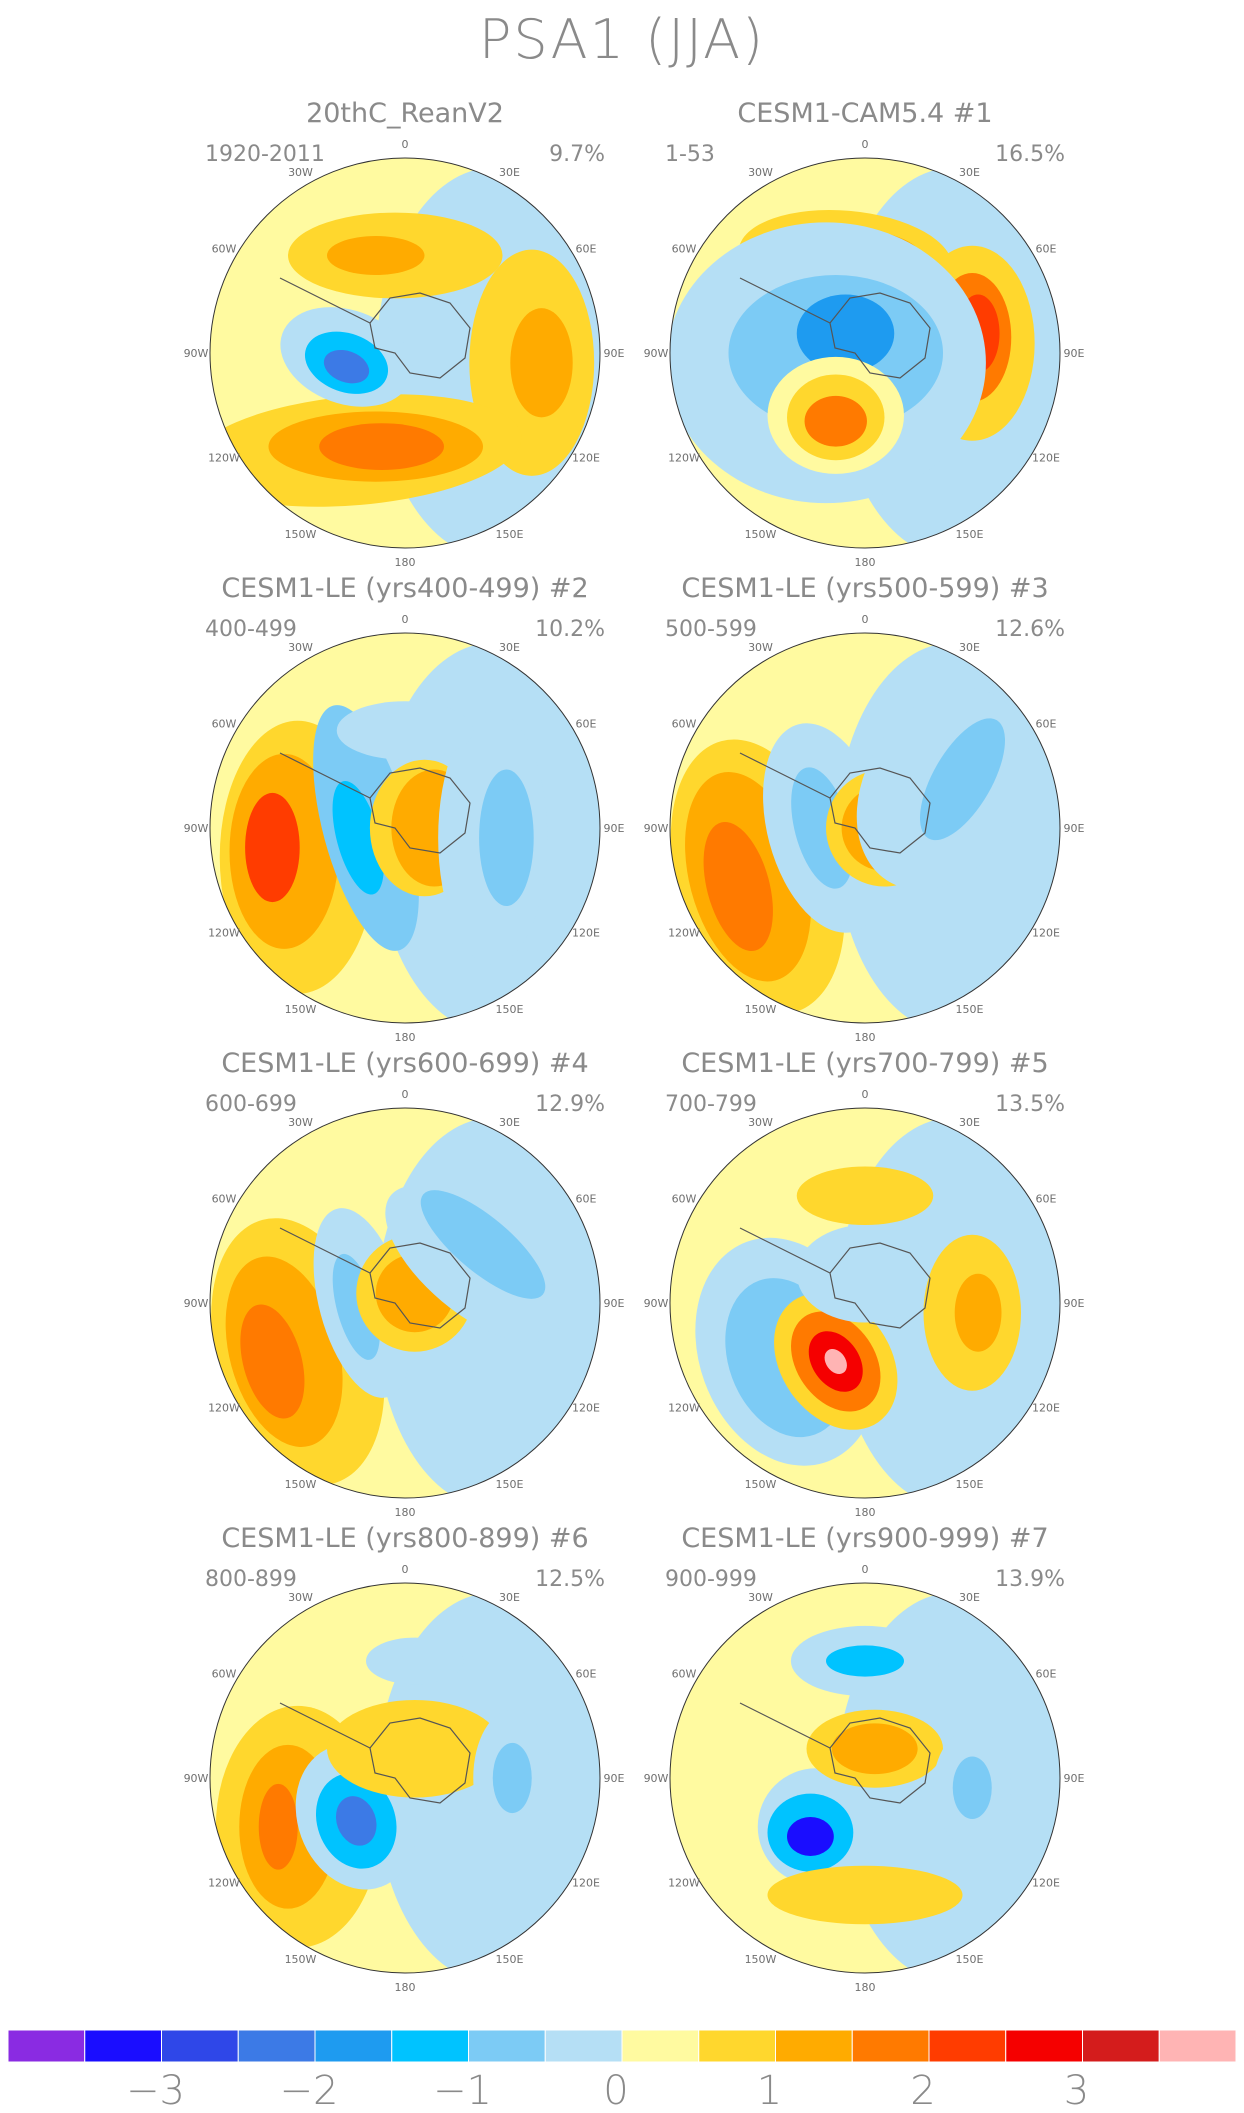 The image size is (1244, 2113). Describe the element at coordinates (711, 1579) in the screenshot. I see `panel-period: 900-999` at that location.